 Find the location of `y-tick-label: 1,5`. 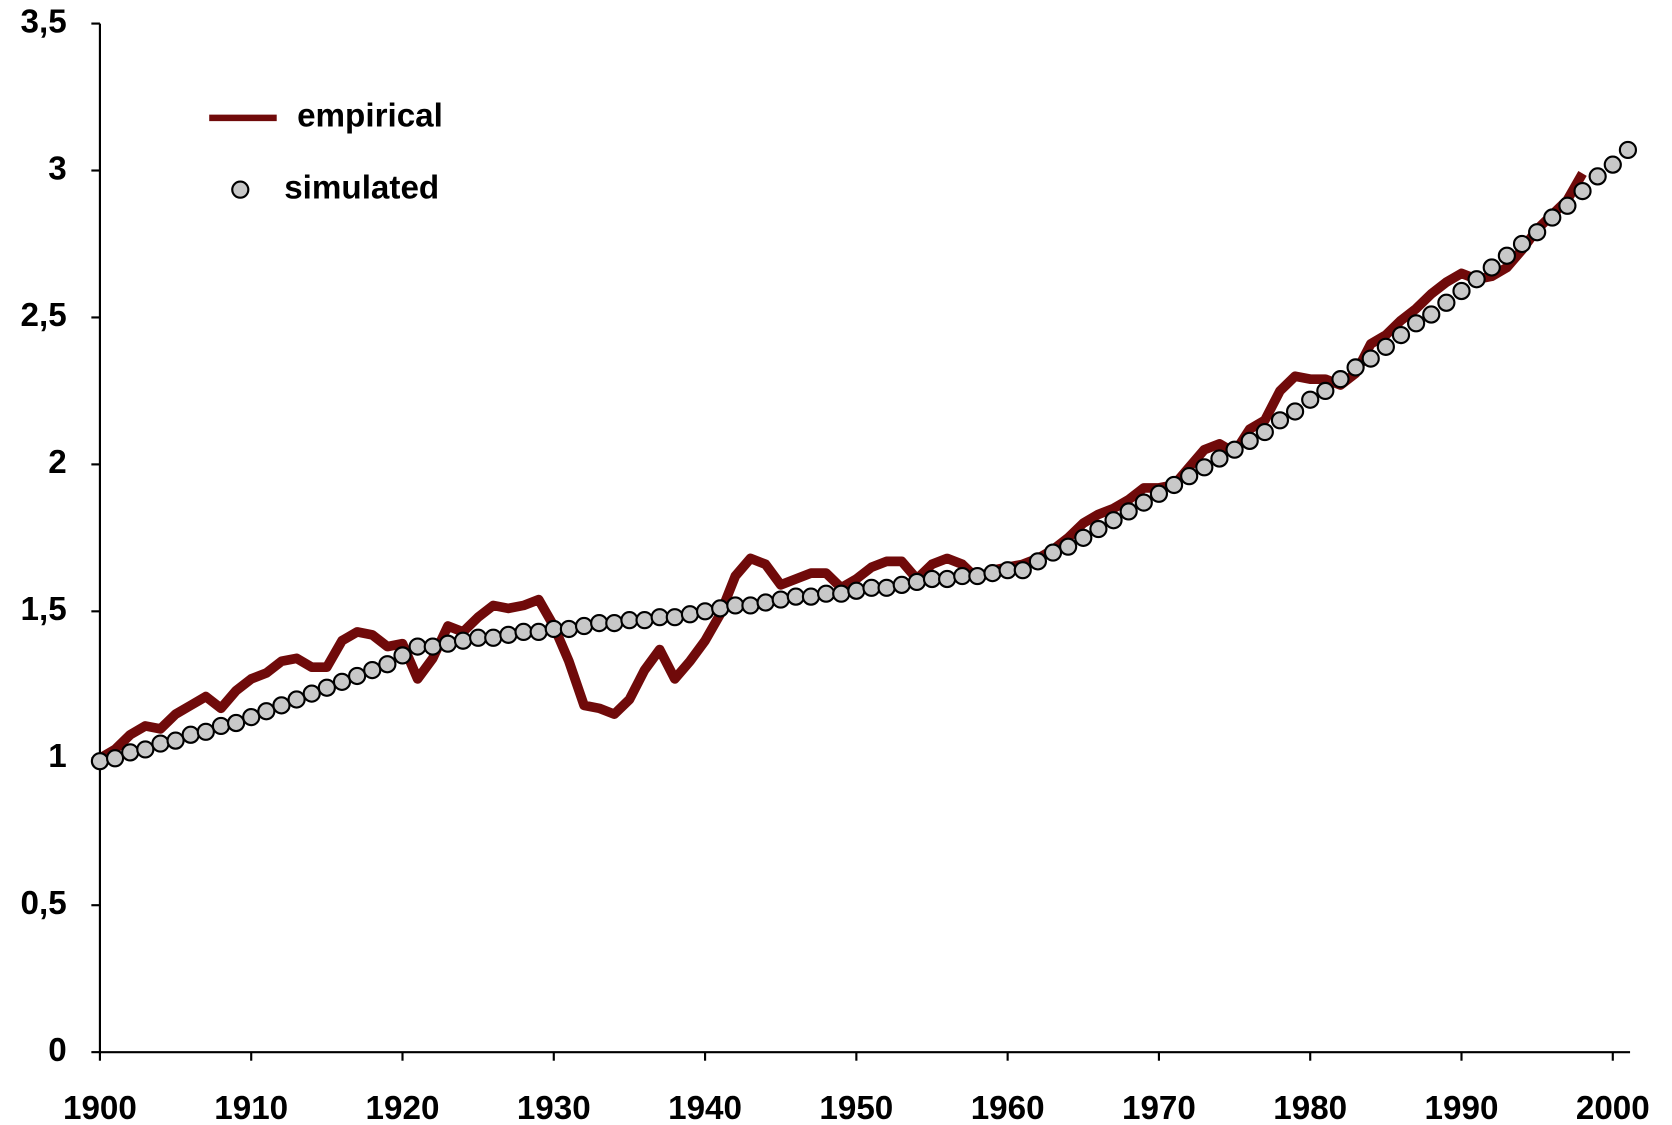

y-tick-label: 1,5 is located at coordinates (44, 609).